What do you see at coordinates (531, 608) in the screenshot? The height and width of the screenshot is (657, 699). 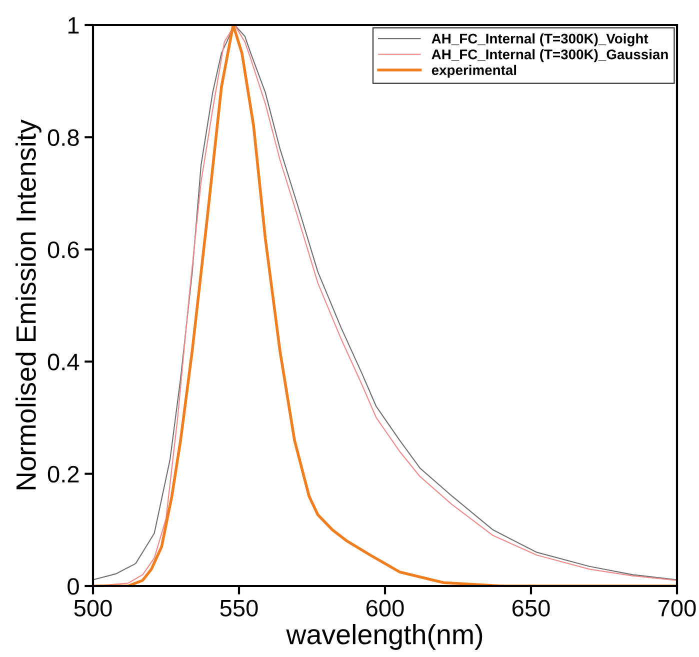 I see `x-tick-label: 650` at bounding box center [531, 608].